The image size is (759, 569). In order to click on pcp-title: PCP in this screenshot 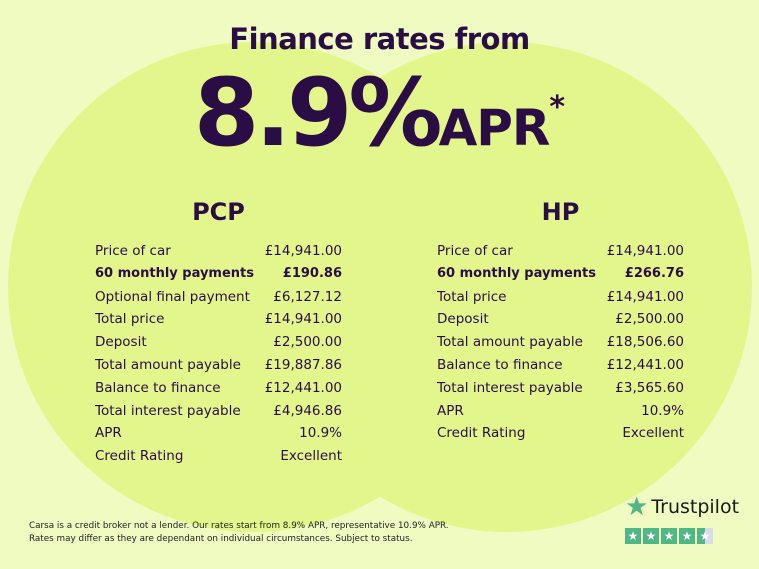, I will do `click(218, 212)`.